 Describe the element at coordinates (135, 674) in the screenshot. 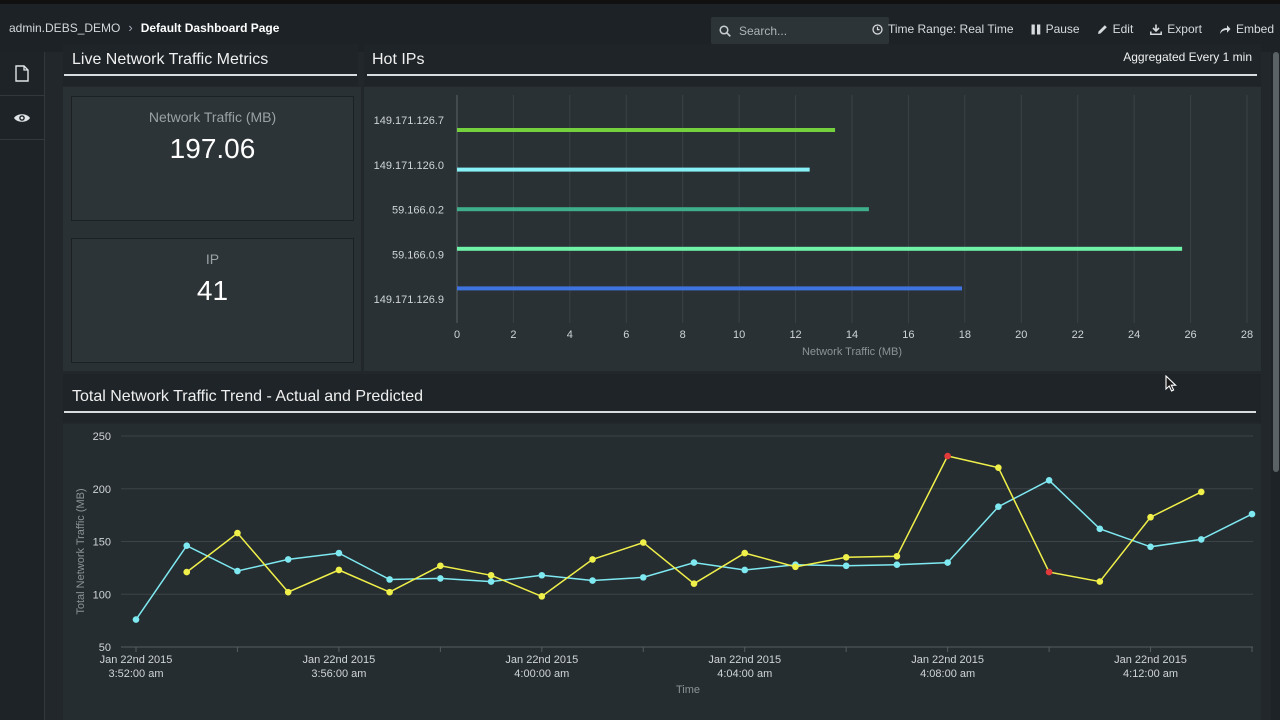

I see `trend-x-tick-time: 3:52:00 am` at that location.